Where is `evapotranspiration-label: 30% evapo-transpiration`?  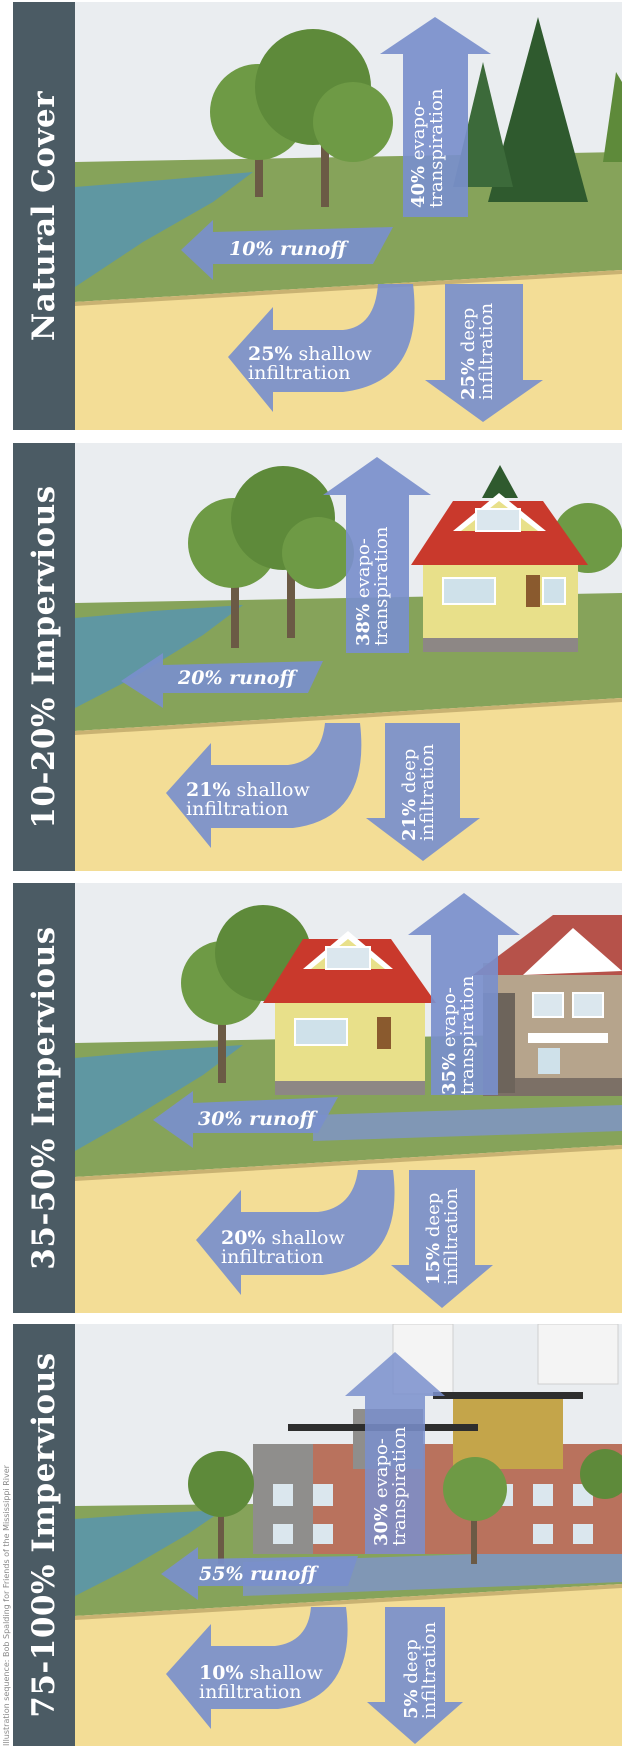
evapotranspiration-label: 30% evapo-transpiration is located at coordinates (390, 1486).